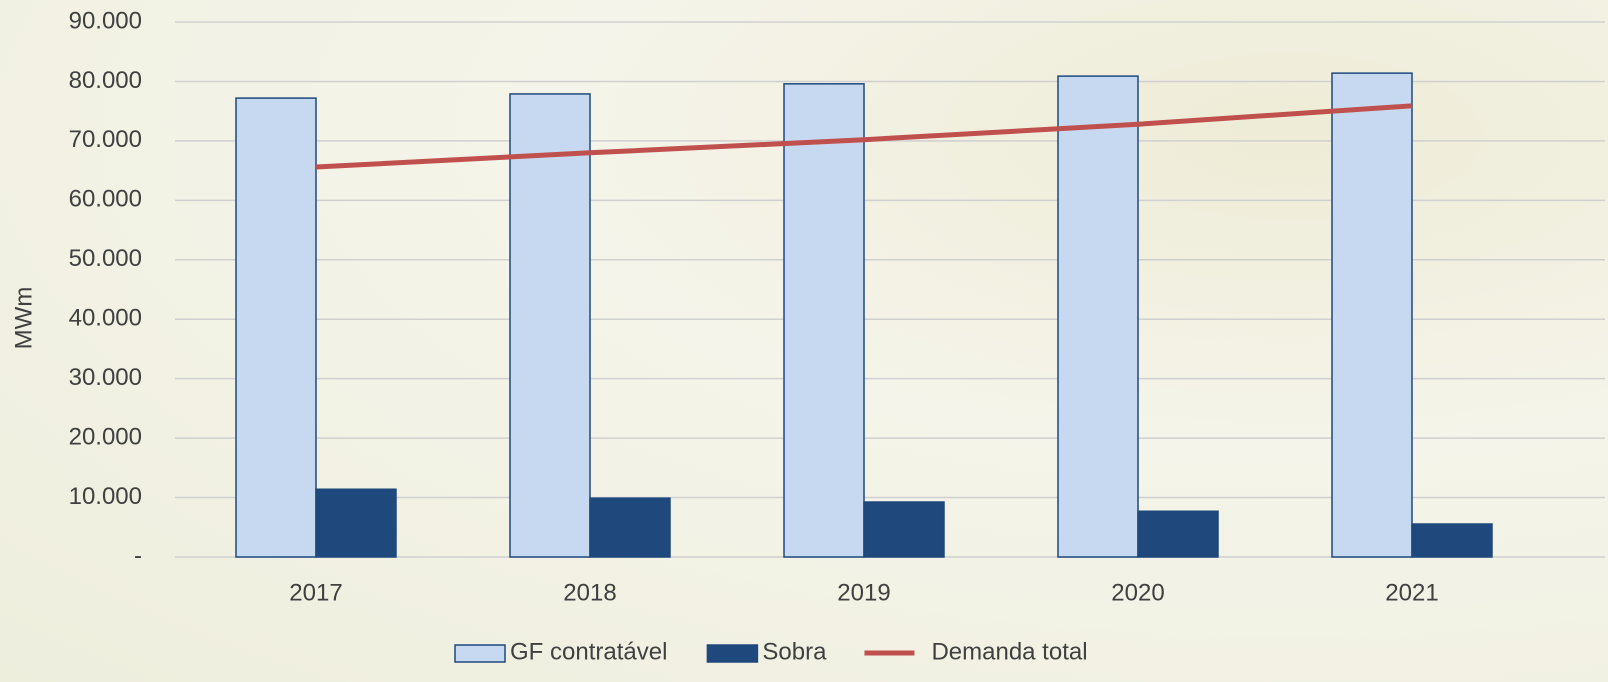  I want to click on y-tick-label: -, so click(138, 555).